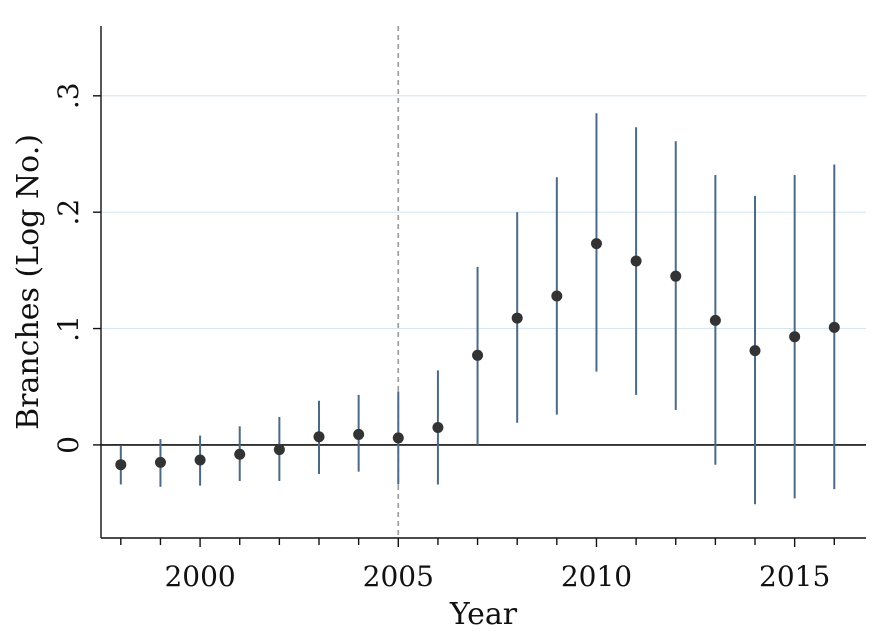 Image resolution: width=877 pixels, height=637 pixels. Describe the element at coordinates (596, 576) in the screenshot. I see `x-tick-label: 2010` at that location.